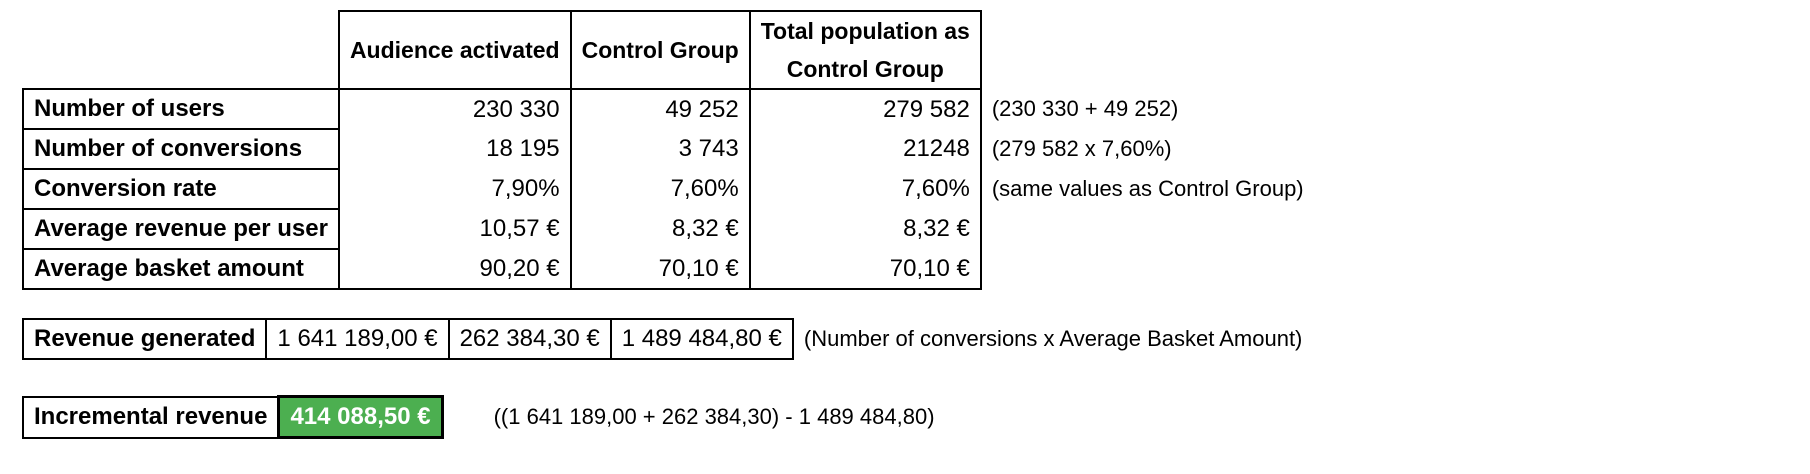 The height and width of the screenshot is (474, 1810). Describe the element at coordinates (181, 269) in the screenshot. I see `row-label: Average basket amount` at that location.